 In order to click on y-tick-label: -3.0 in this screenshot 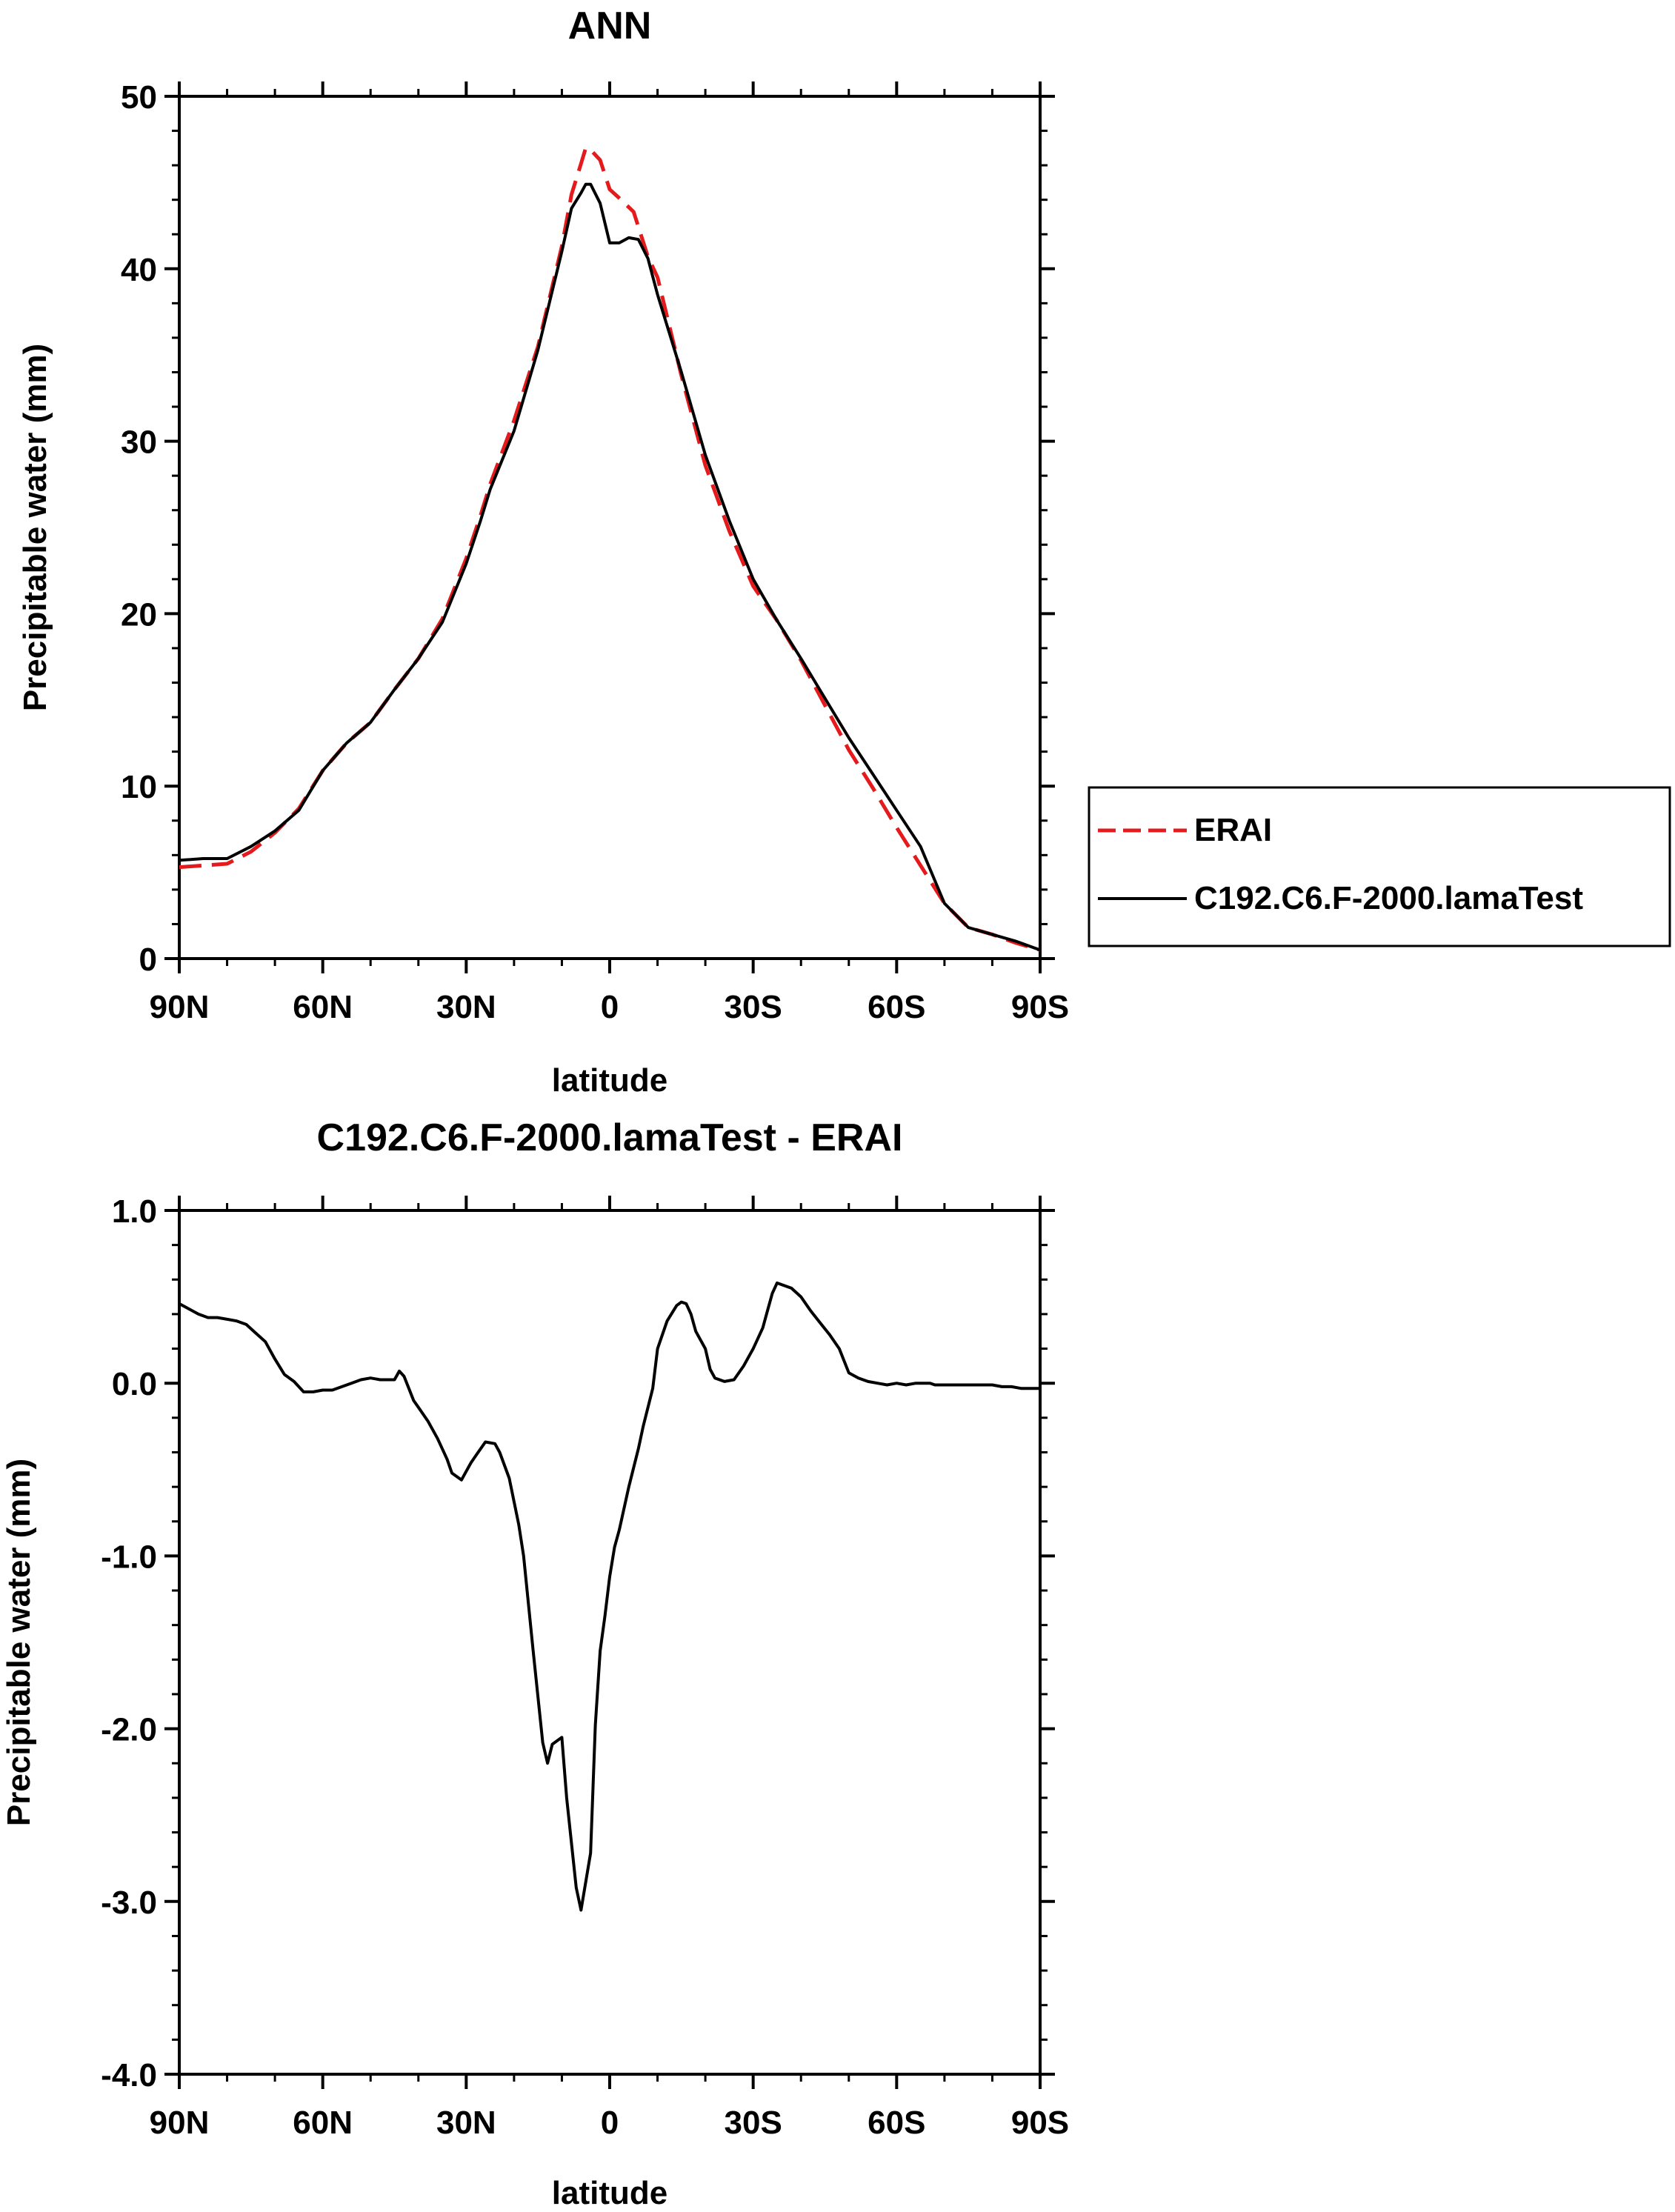, I will do `click(129, 1903)`.